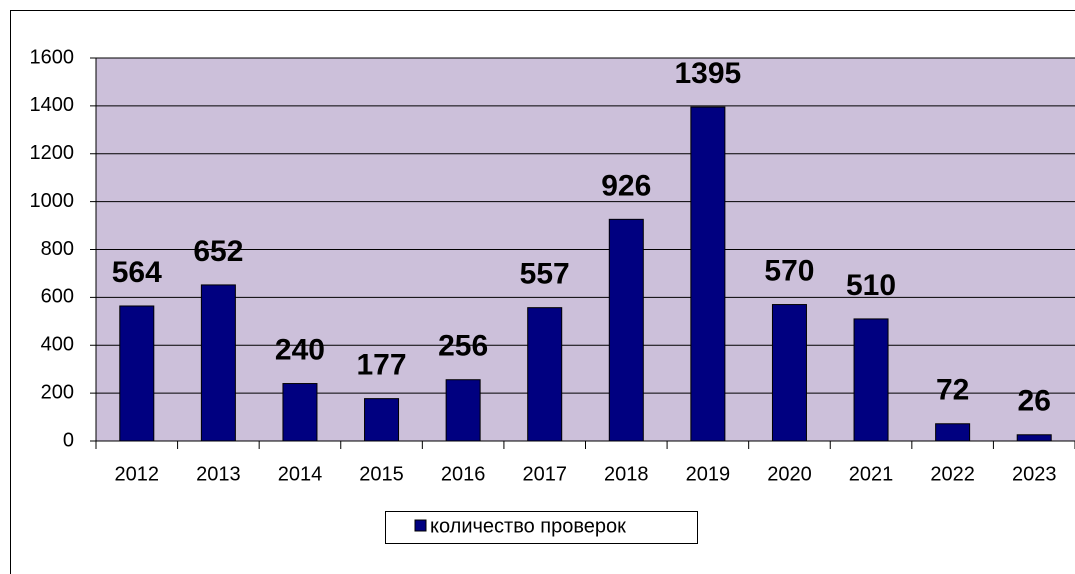  I want to click on value-label: 510, so click(871, 285).